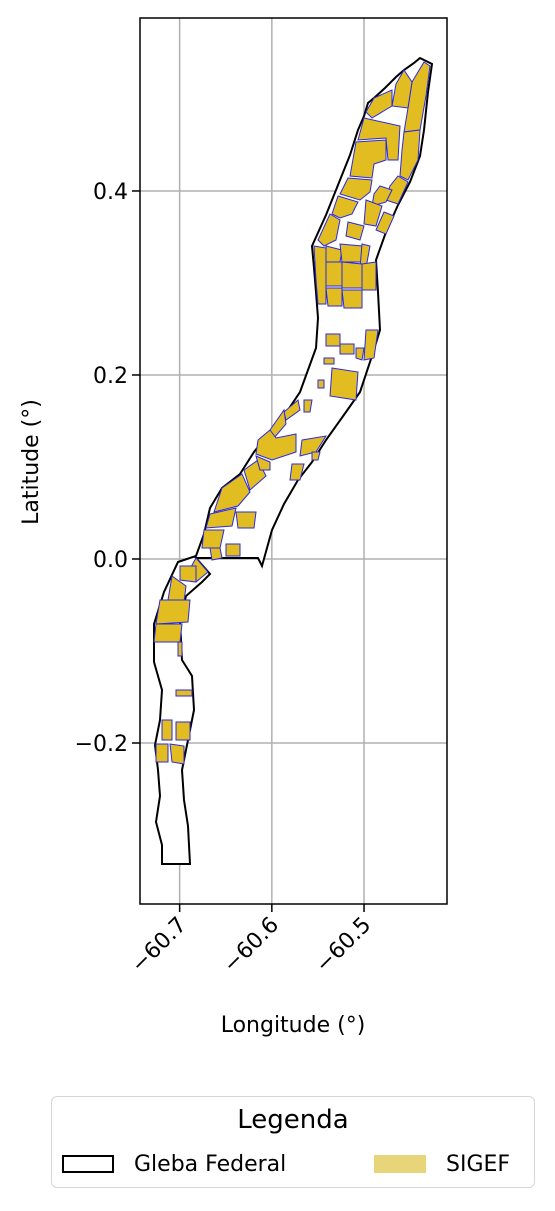  I want to click on y-tick-label: 0.2, so click(110, 376).